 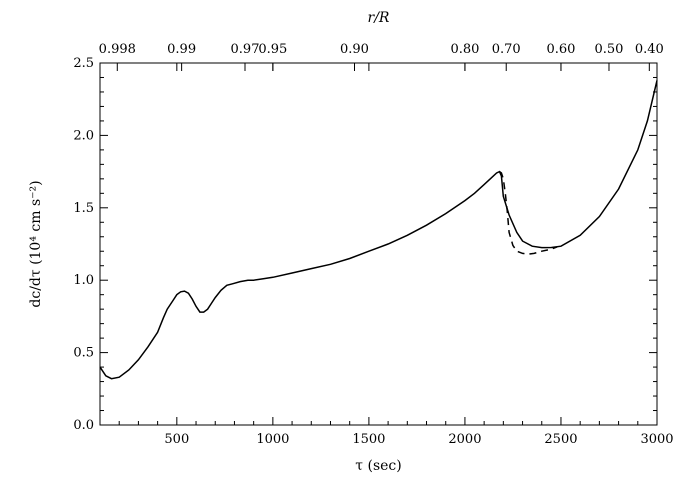 What do you see at coordinates (609, 49) in the screenshot?
I see `top-tick-label: 0.50` at bounding box center [609, 49].